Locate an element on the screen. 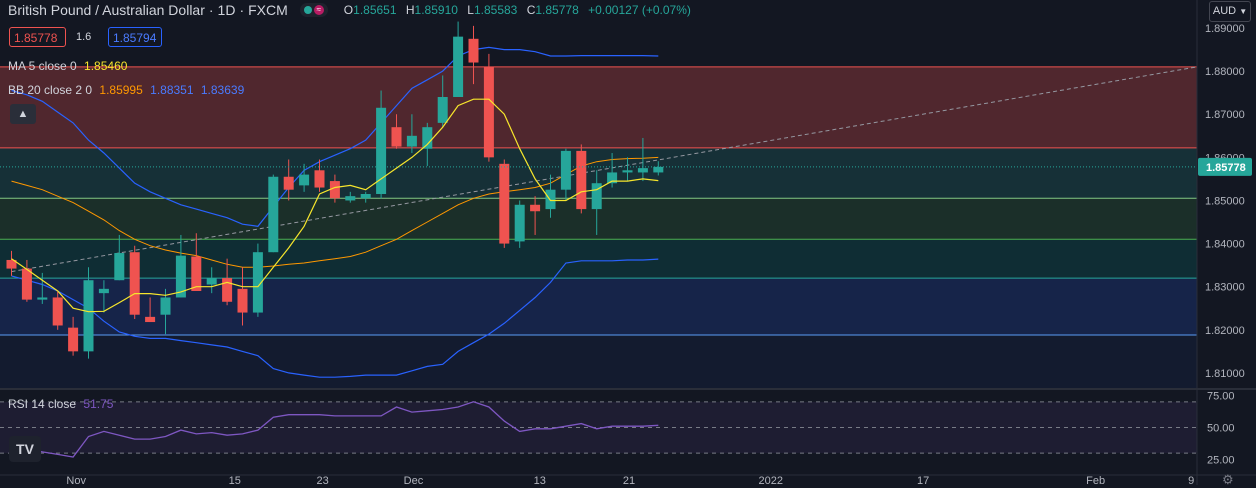 Image resolution: width=1256 pixels, height=488 pixels. buy-price-button: 1.85794 is located at coordinates (135, 37).